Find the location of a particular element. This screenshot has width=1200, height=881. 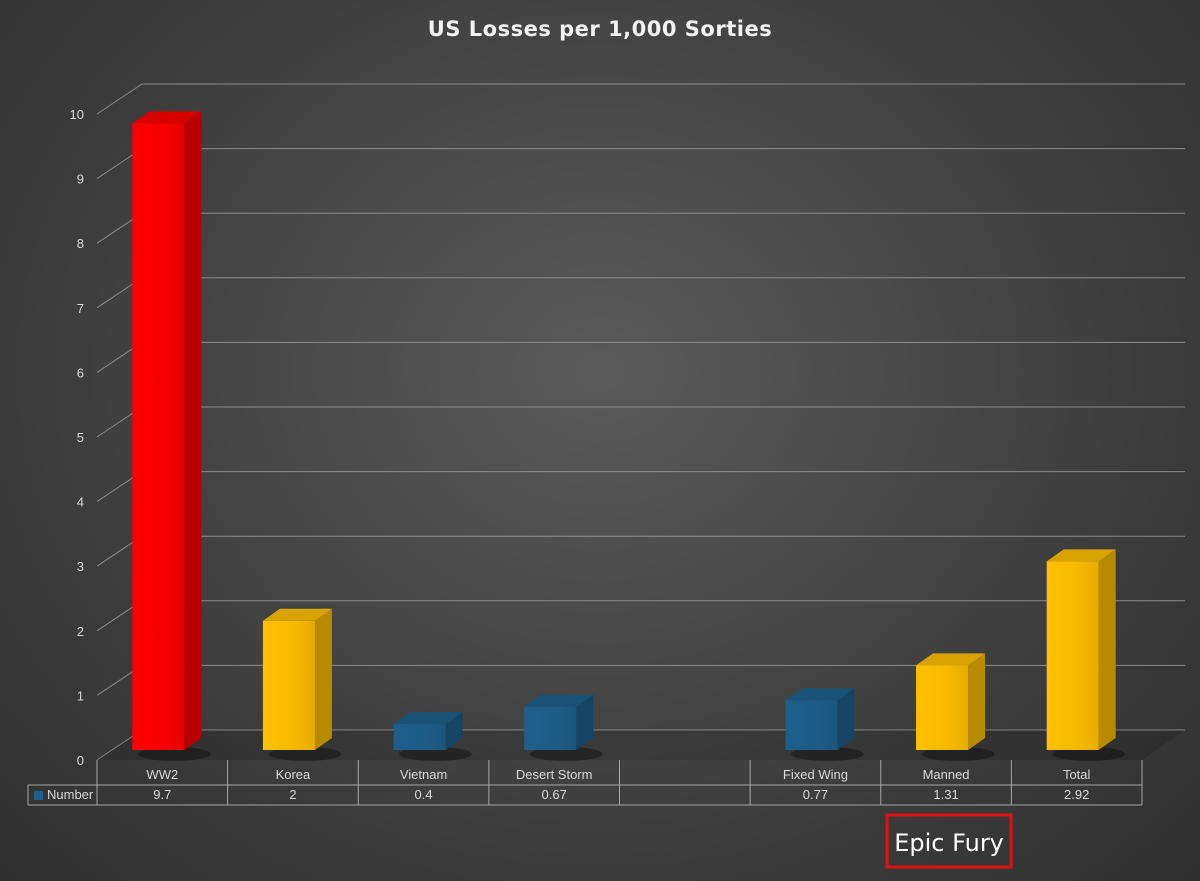

callout-box is located at coordinates (949, 841).